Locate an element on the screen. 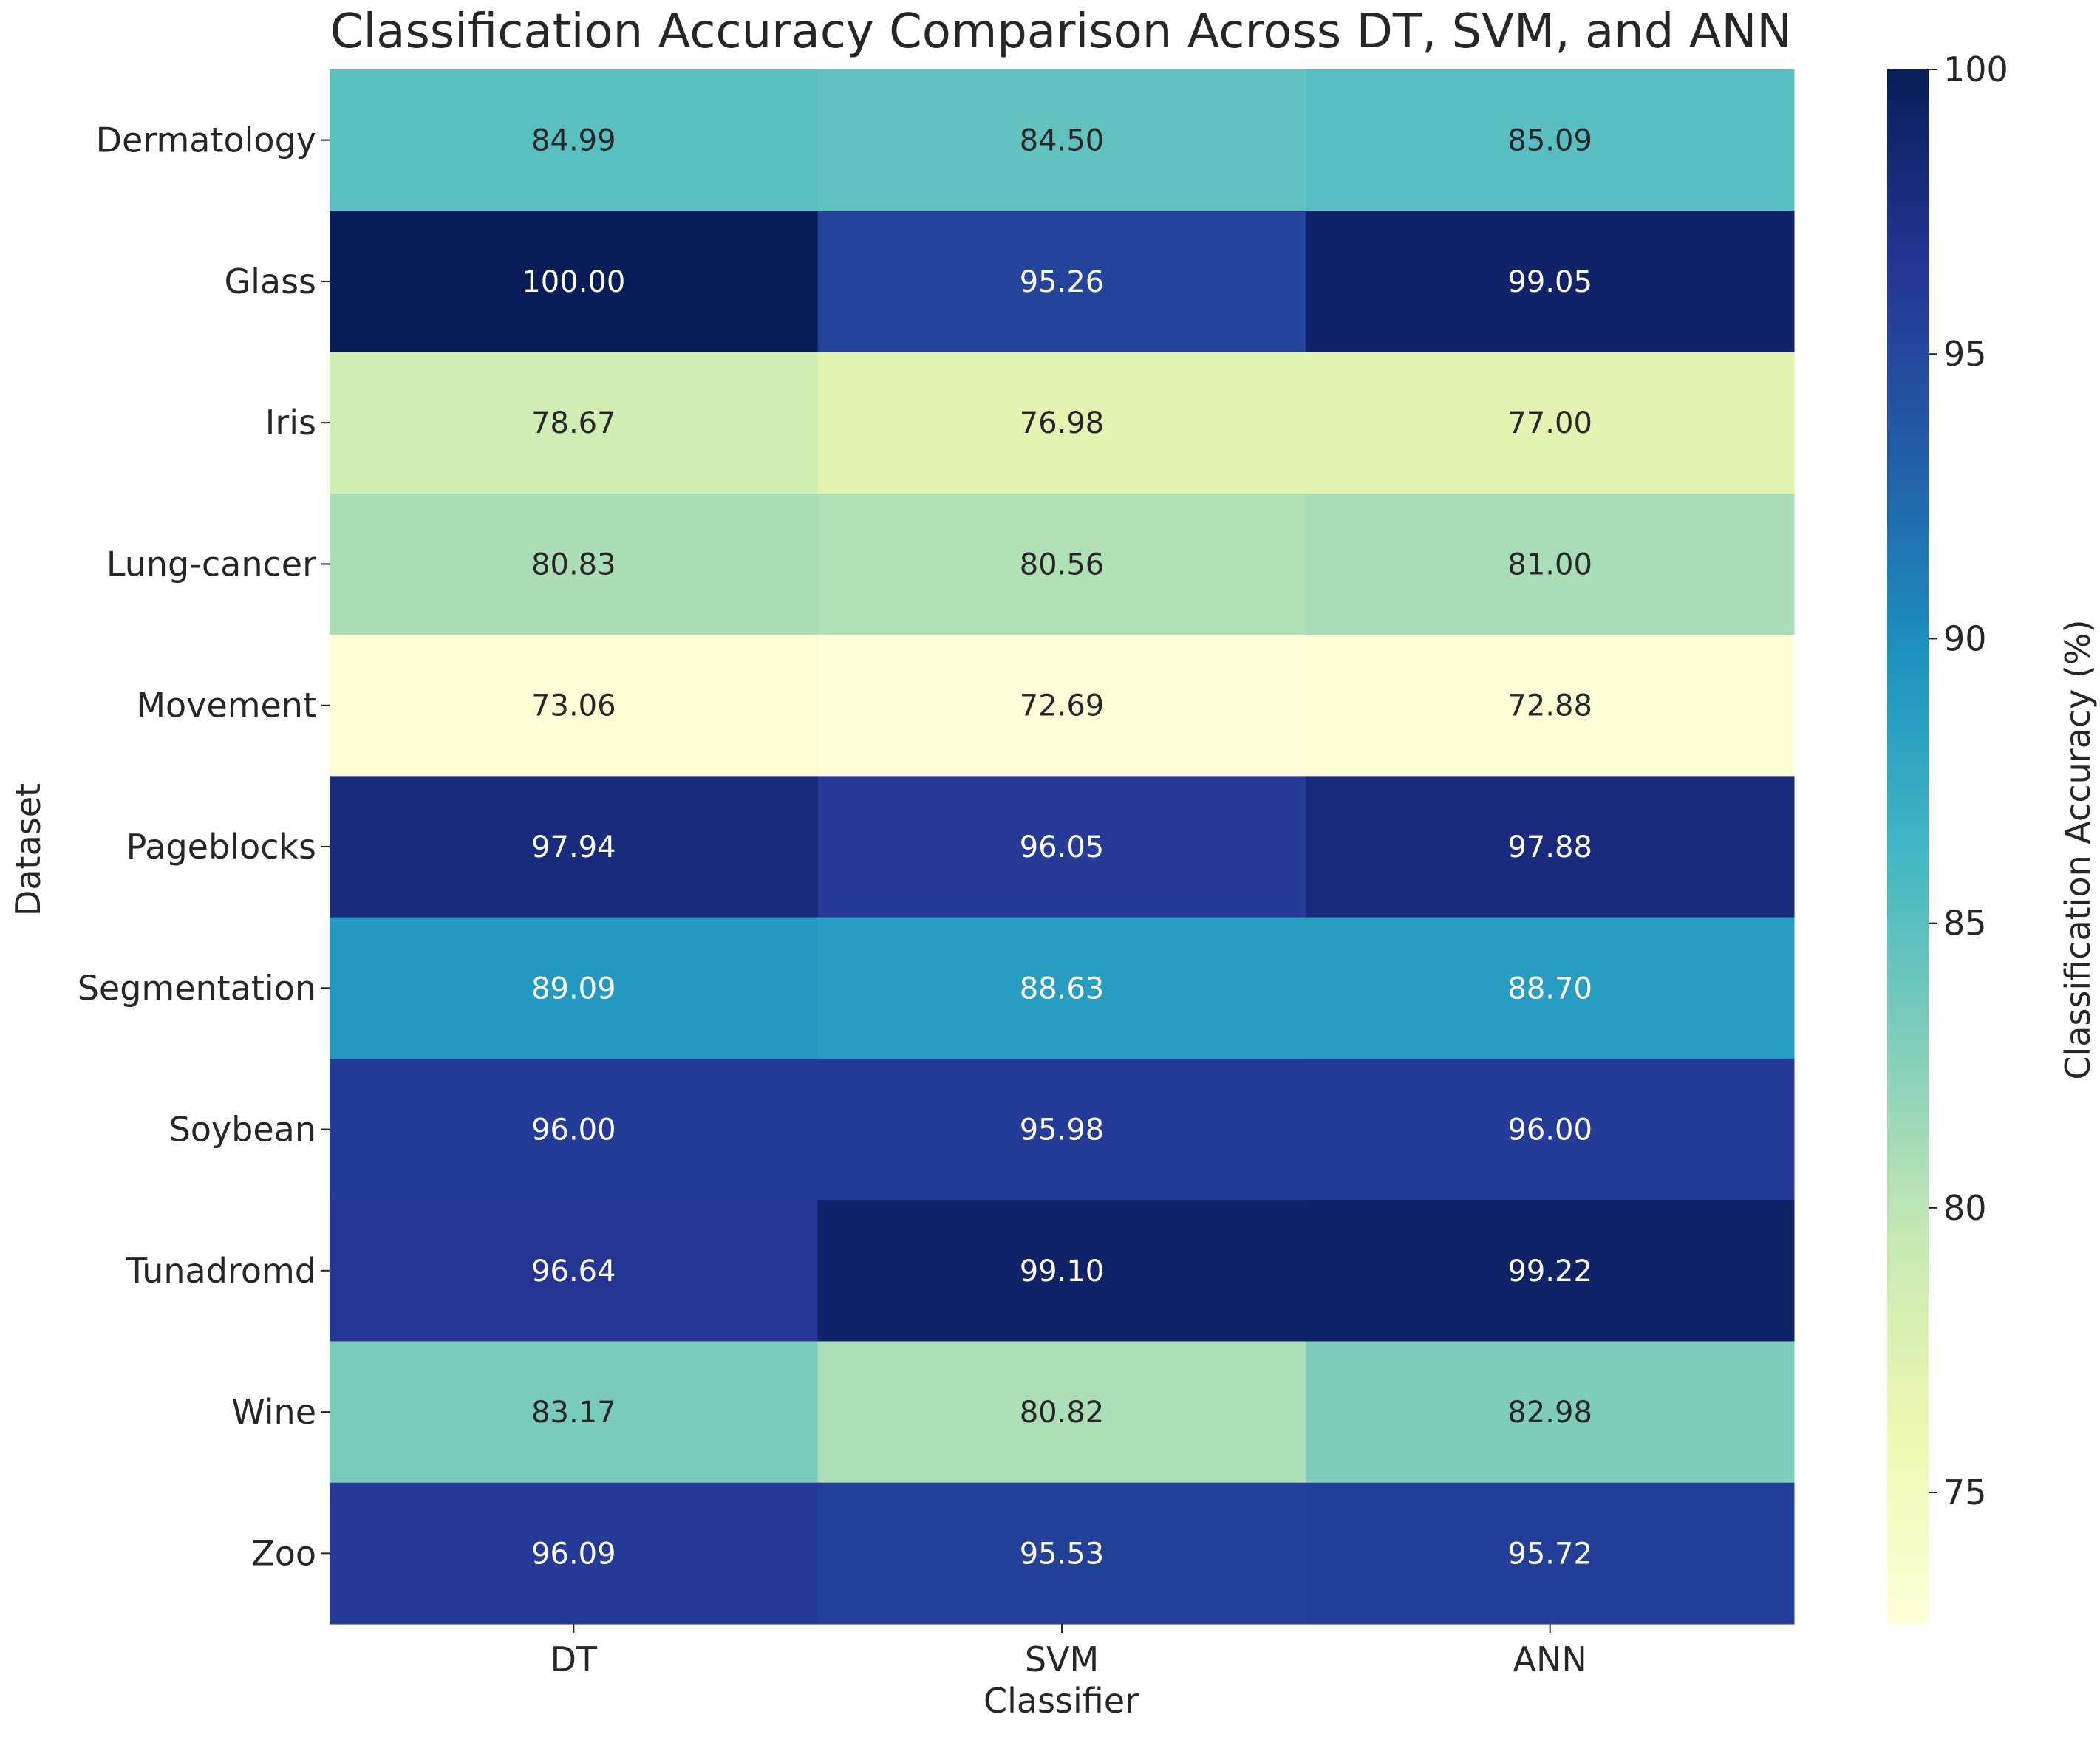 This screenshot has height=1737, width=2100. x-tick-label: DT is located at coordinates (574, 1659).